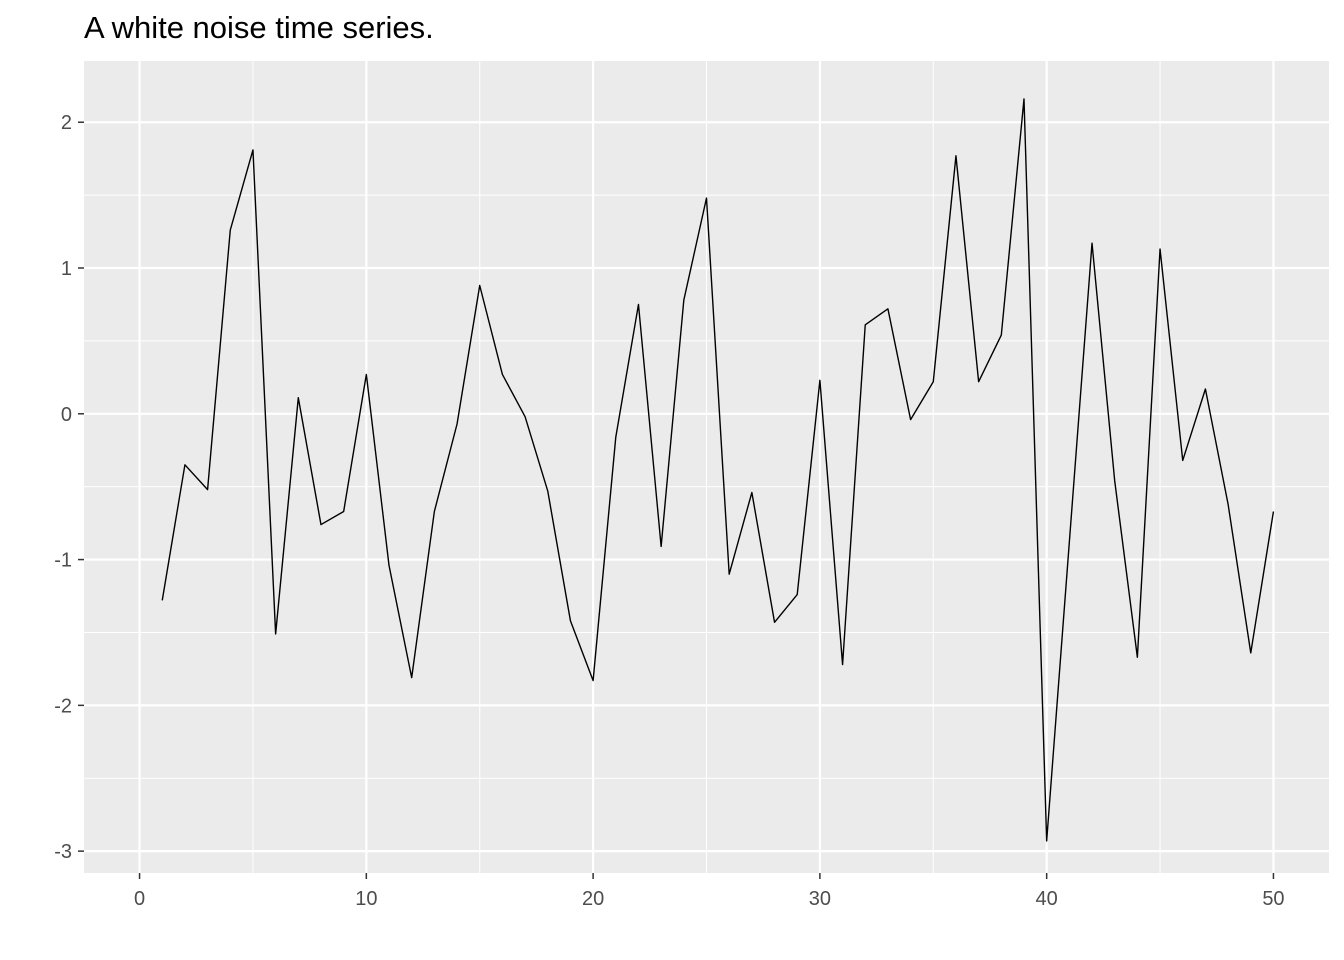  I want to click on y-tick-label: -3, so click(63, 852).